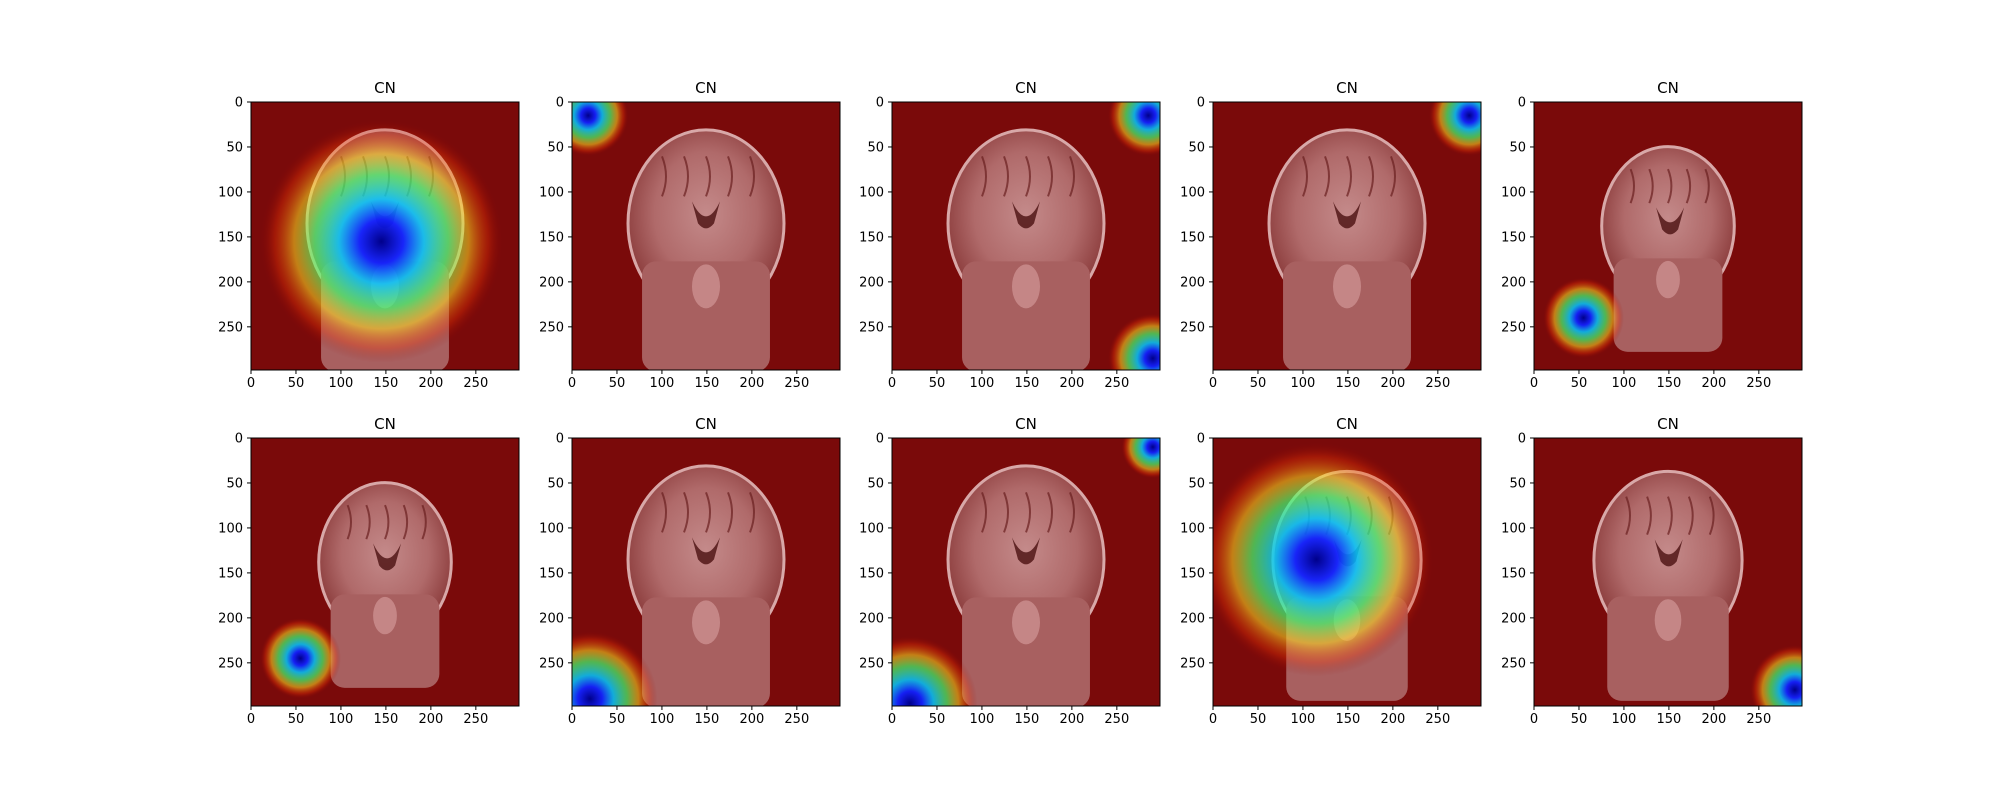 This screenshot has width=2000, height=800. I want to click on panel-9: CN 0 50 100 150 200 250 0 50 100 150 200 250, so click(1331, 571).